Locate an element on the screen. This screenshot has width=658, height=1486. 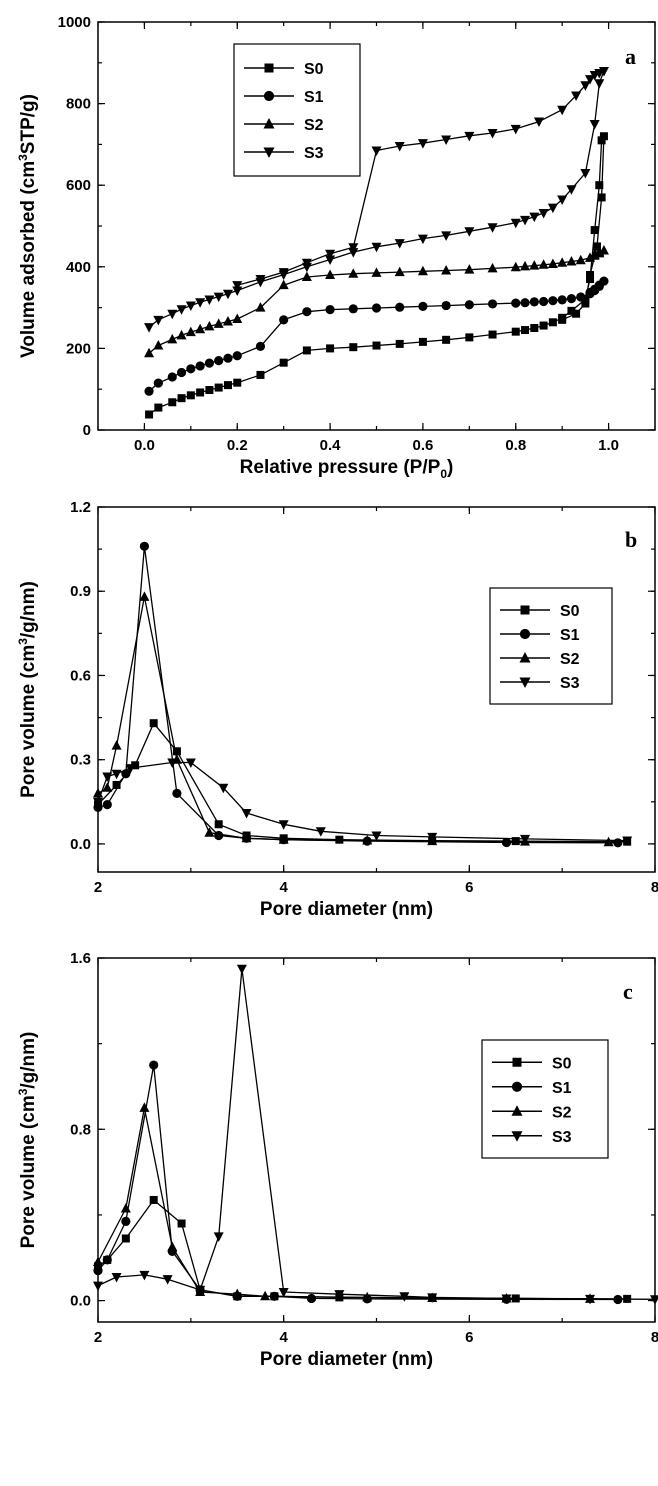
y-tick-label: 800 is located at coordinates (78, 104).